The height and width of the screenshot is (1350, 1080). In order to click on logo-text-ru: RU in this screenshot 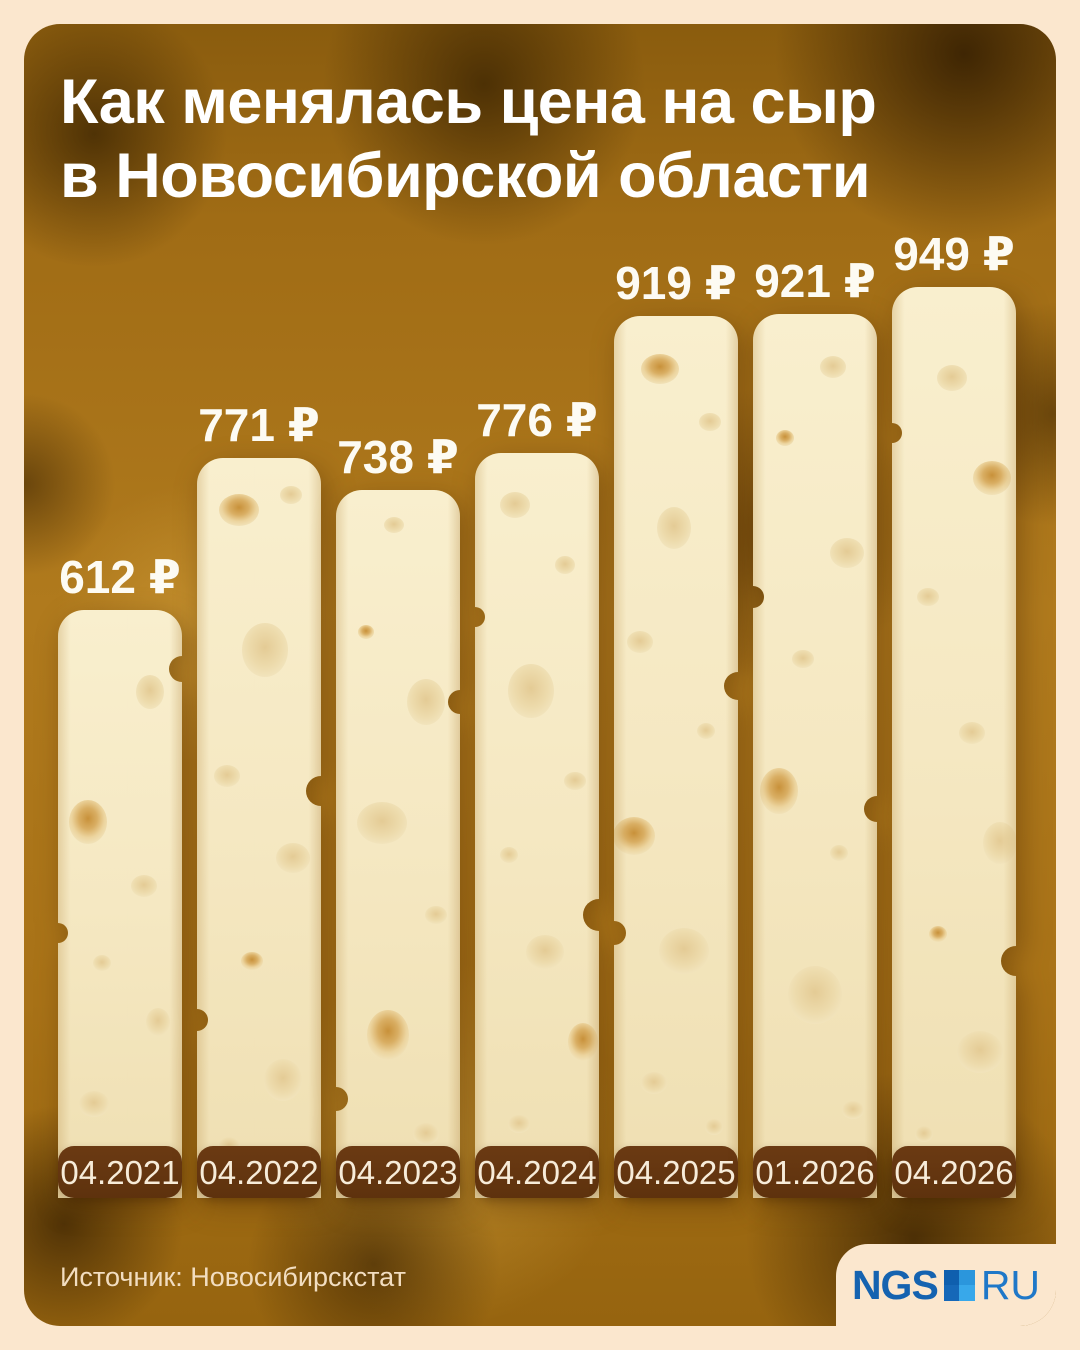, I will do `click(1010, 1284)`.